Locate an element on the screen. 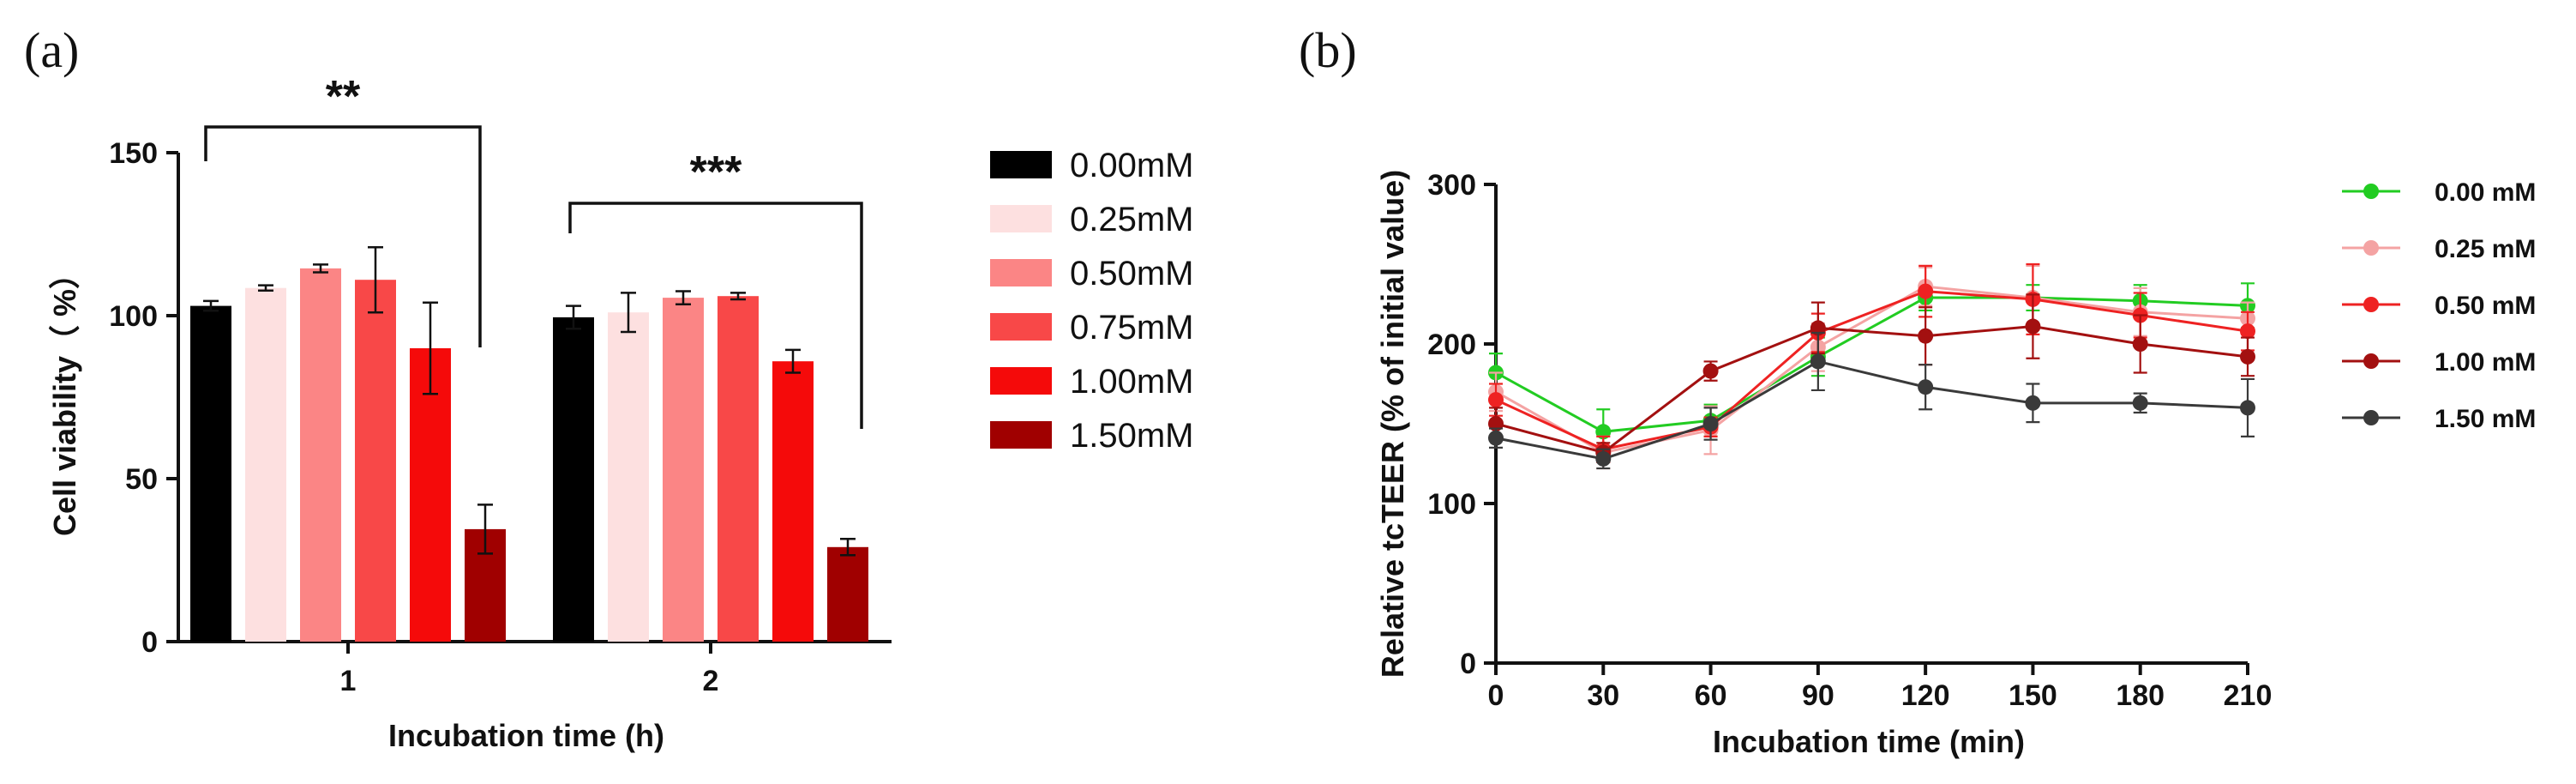 The height and width of the screenshot is (784, 2576). bar-y-tick-label: 150 is located at coordinates (133, 153).